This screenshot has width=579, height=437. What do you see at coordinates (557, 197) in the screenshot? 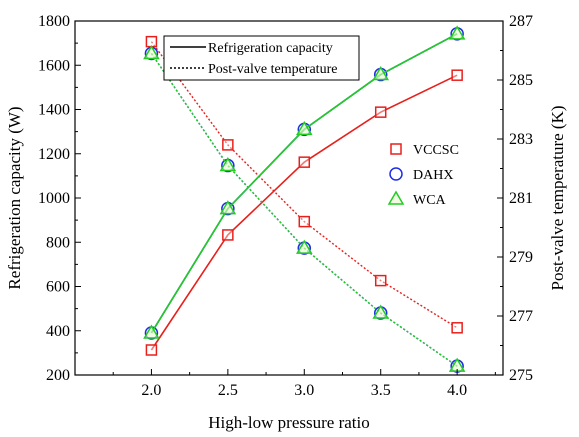
I see `y-axis-right-title: Post-valve temperature (K)` at bounding box center [557, 197].